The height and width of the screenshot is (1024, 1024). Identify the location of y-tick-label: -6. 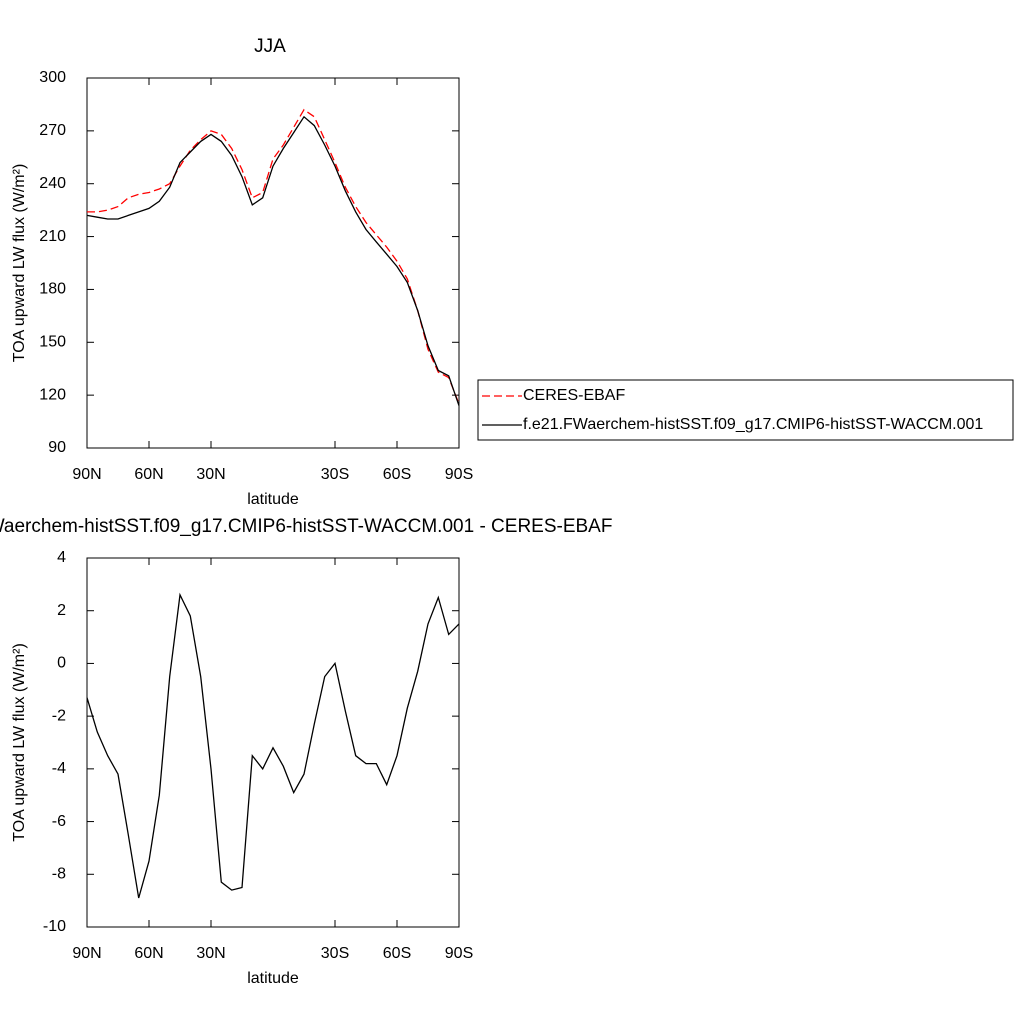
(59, 821).